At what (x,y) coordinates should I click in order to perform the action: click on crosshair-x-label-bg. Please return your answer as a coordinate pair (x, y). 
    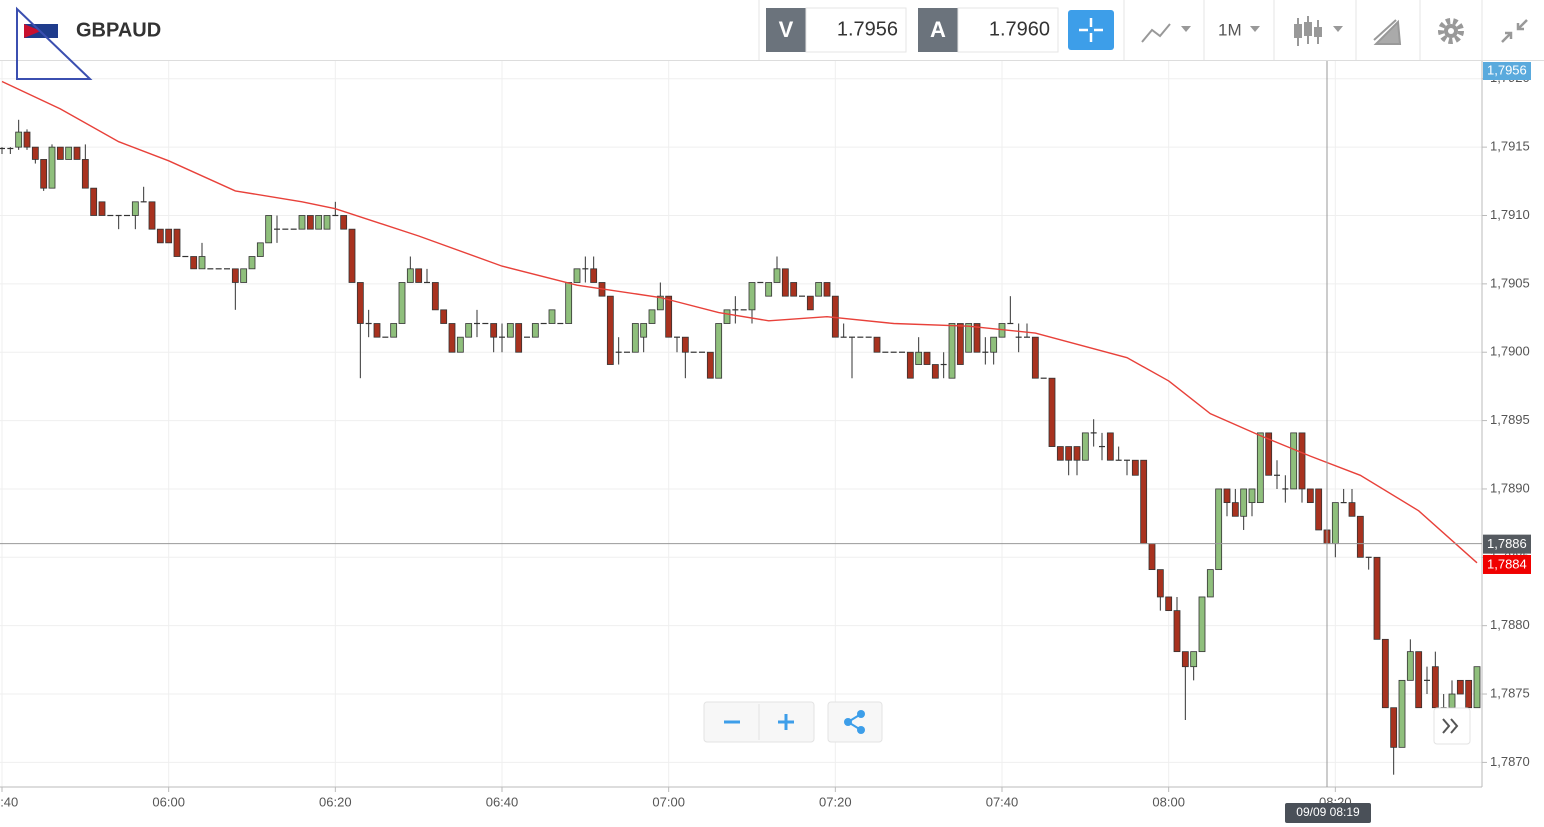
    Looking at the image, I should click on (1328, 813).